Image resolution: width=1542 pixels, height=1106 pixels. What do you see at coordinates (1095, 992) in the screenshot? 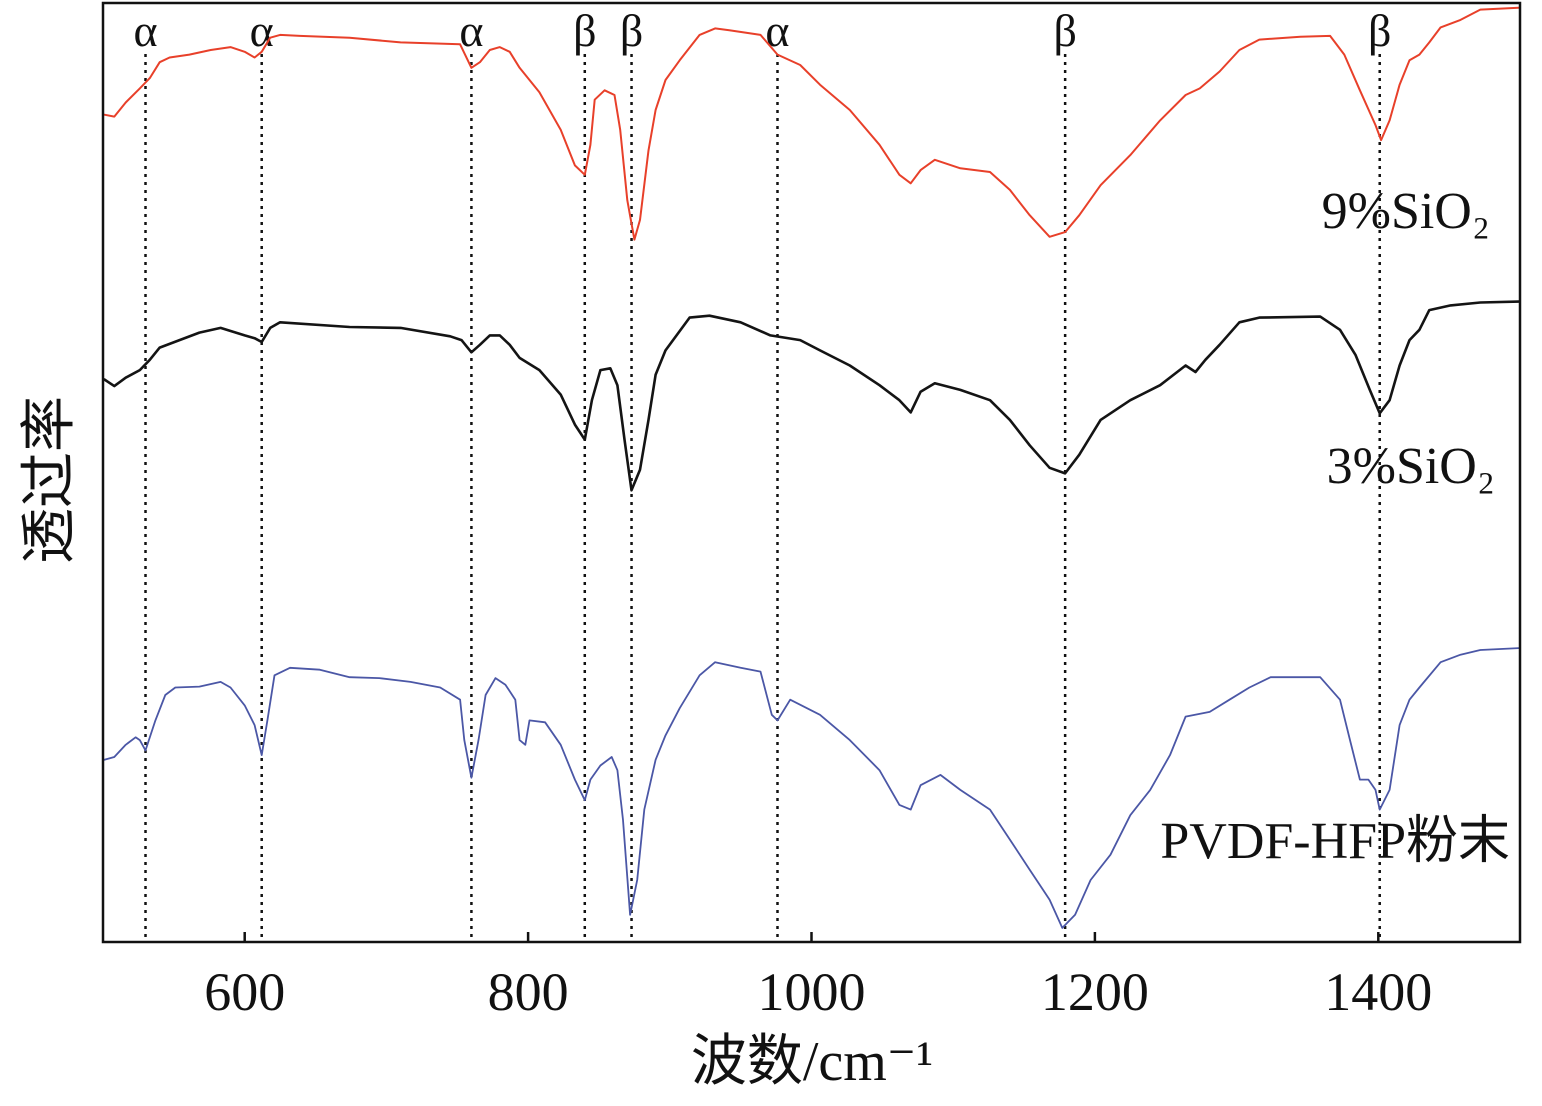
I see `x-tick-label: 1200` at bounding box center [1095, 992].